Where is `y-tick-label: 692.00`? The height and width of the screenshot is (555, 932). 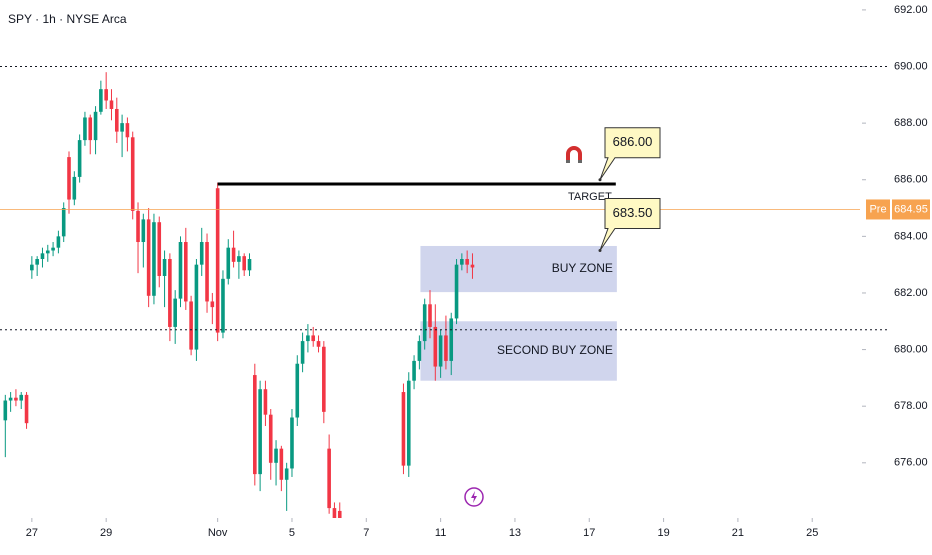
y-tick-label: 692.00 is located at coordinates (911, 10).